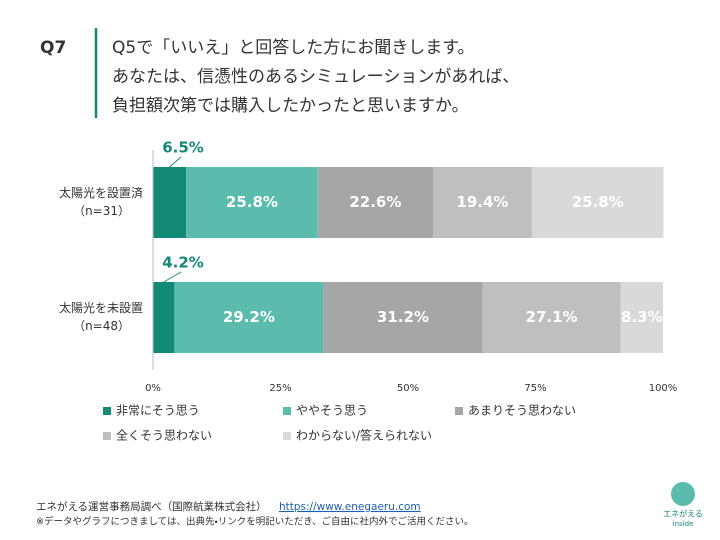 The image size is (720, 540). What do you see at coordinates (683, 524) in the screenshot?
I see `logo-sub: inside` at bounding box center [683, 524].